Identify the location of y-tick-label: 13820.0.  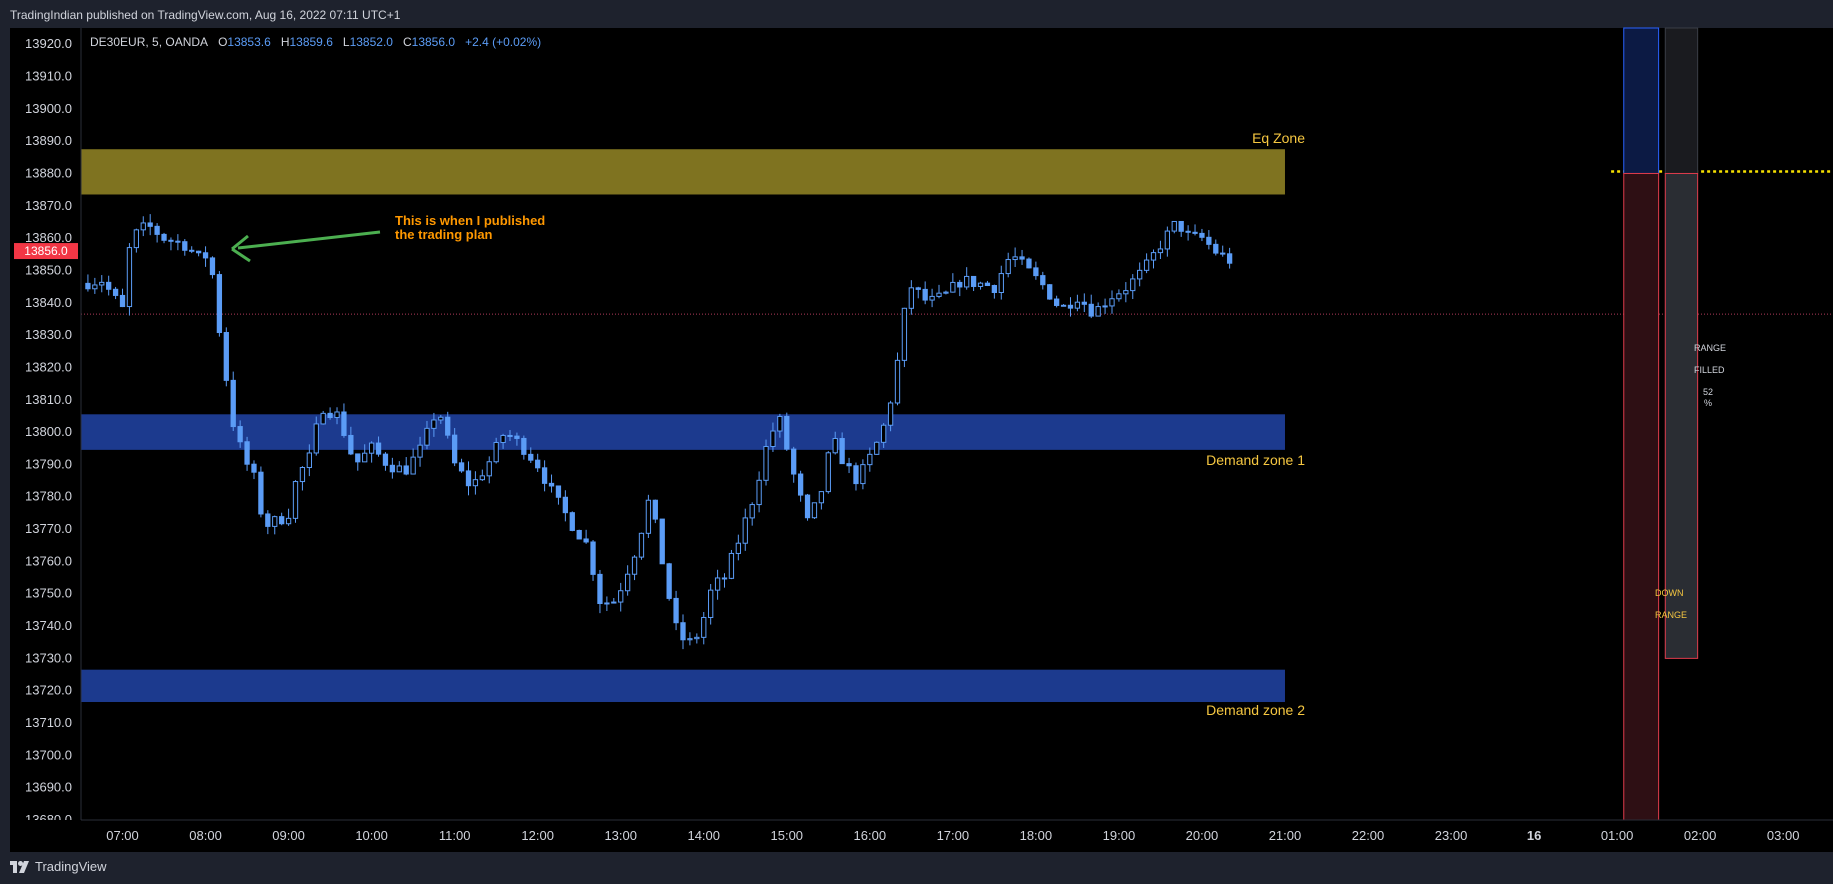
(48, 366).